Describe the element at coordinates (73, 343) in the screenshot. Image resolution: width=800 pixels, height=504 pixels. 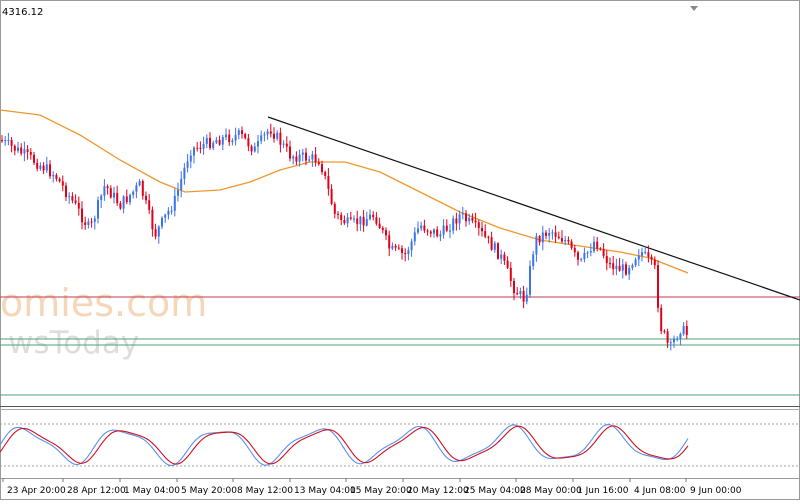
I see `watermark-line2: wsToday` at that location.